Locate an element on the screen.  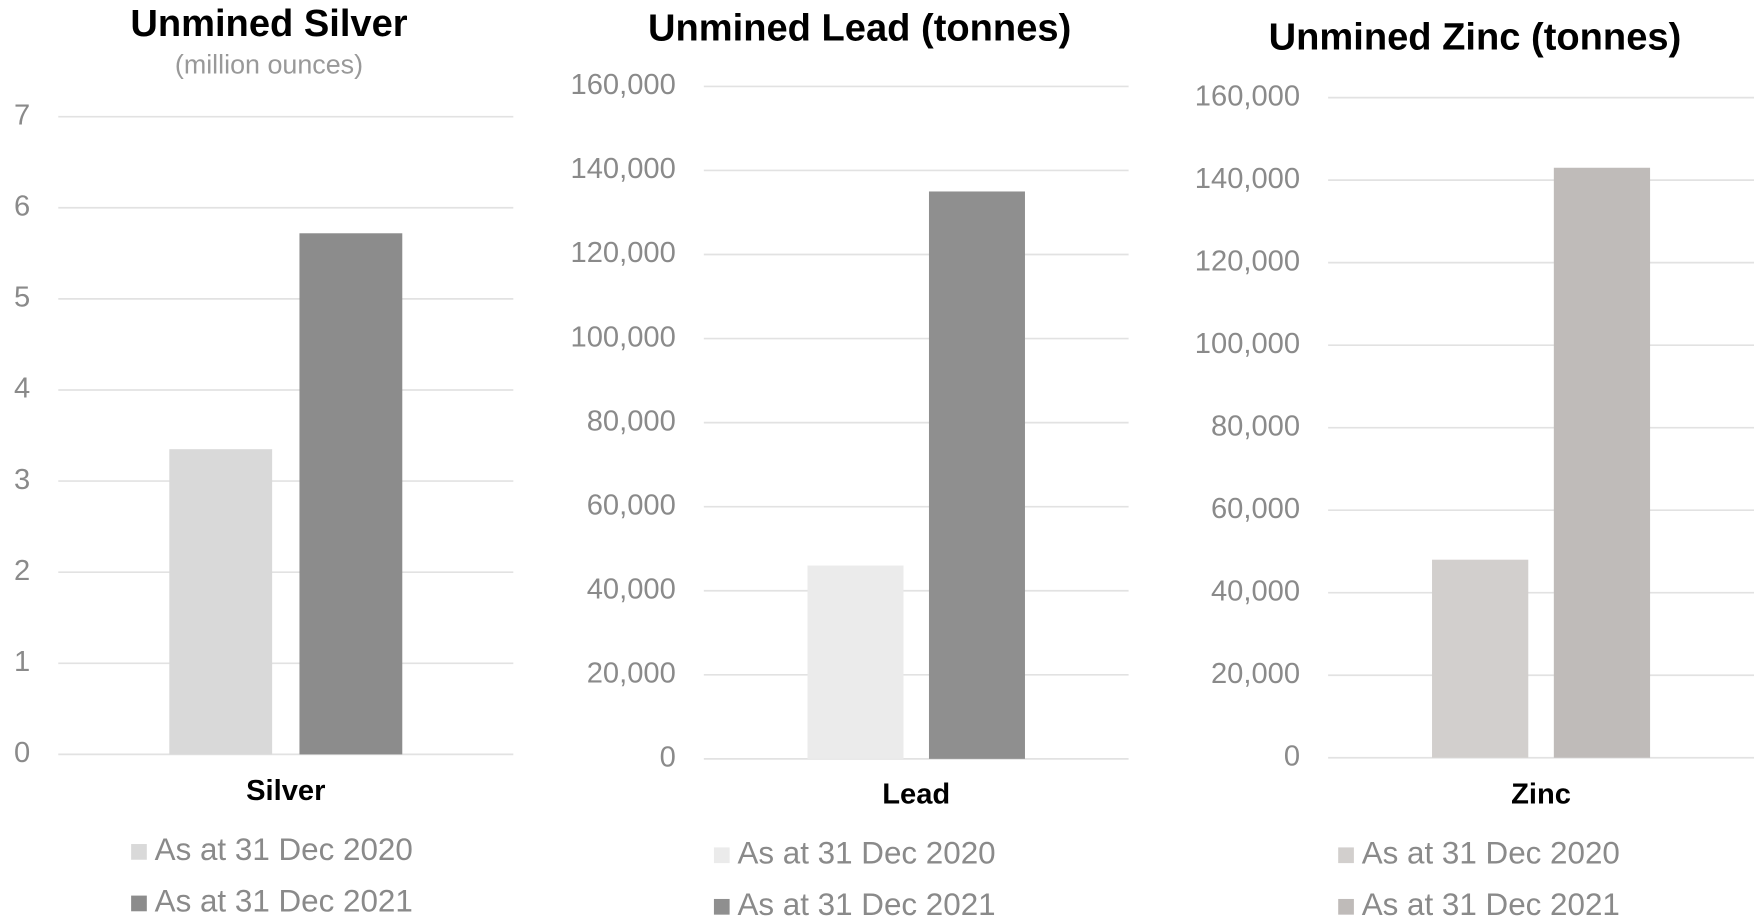
chart-title: Unmined Zinc (tonnes) is located at coordinates (1475, 37).